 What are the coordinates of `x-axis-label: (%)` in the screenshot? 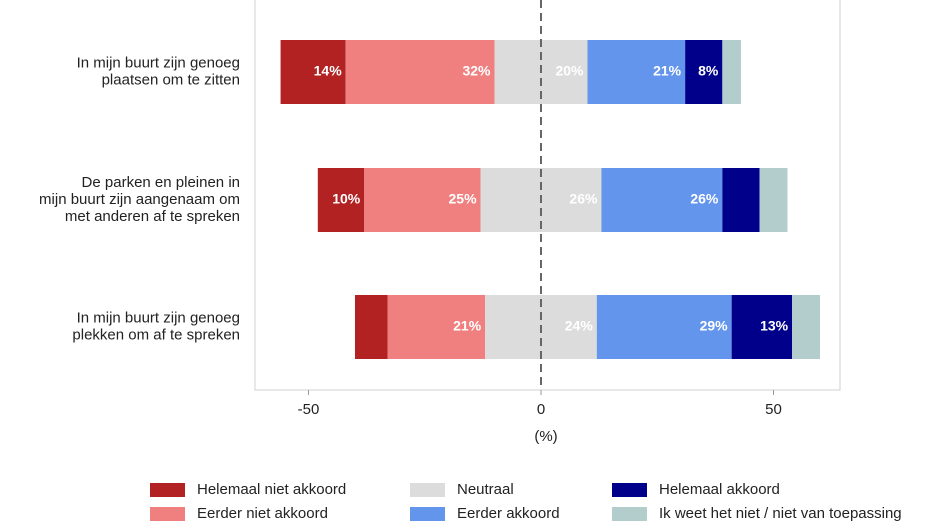 It's located at (545, 436).